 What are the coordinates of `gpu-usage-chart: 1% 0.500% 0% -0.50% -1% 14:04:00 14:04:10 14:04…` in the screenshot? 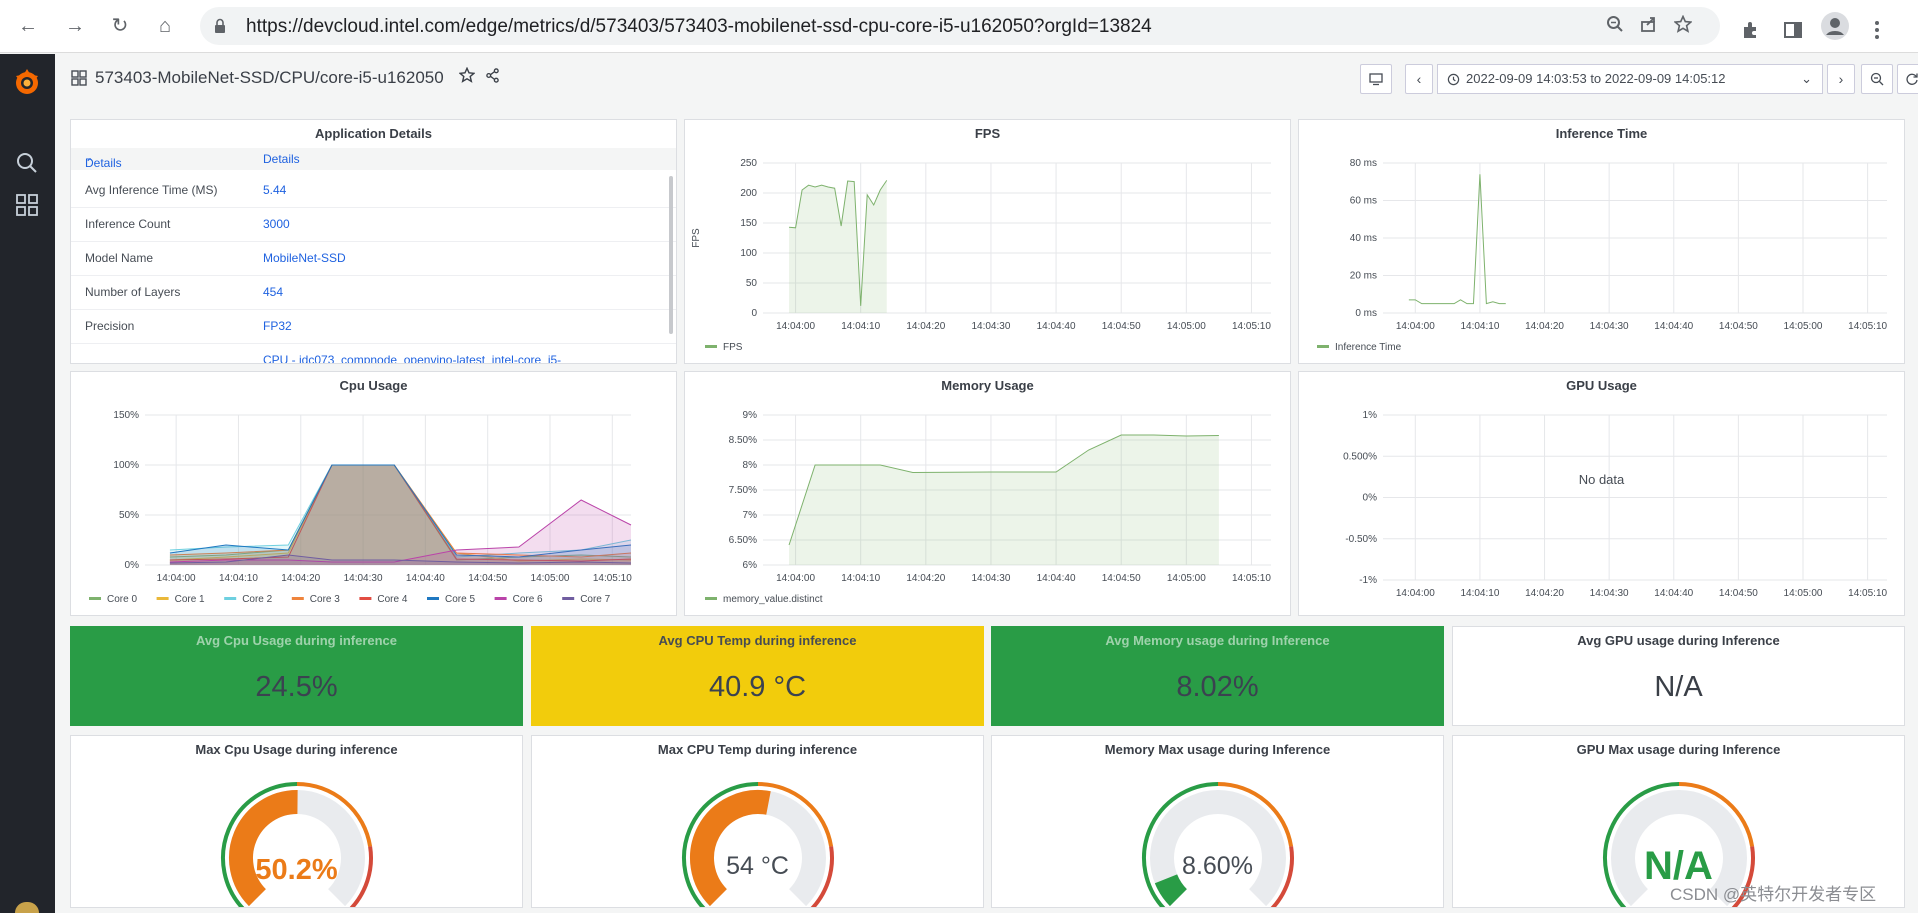 It's located at (1602, 494).